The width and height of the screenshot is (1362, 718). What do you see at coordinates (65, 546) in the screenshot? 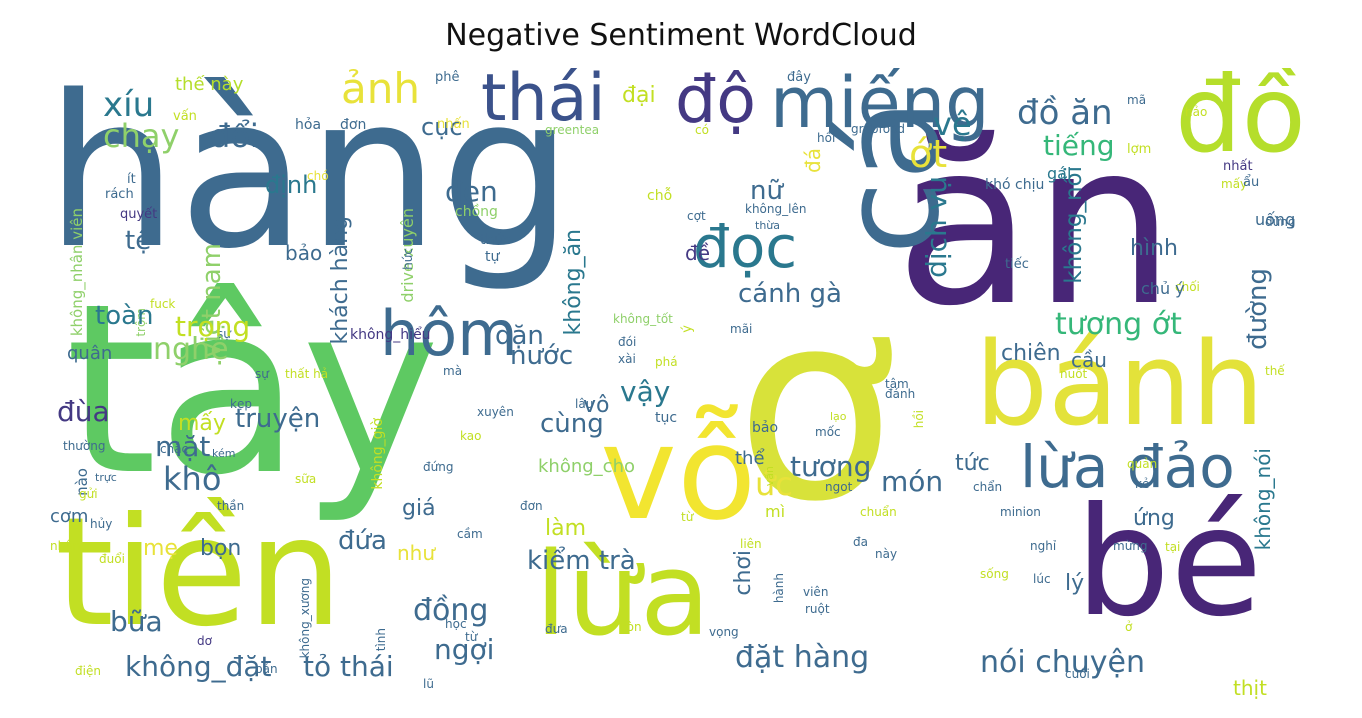
I see `cloud-word: nhân` at bounding box center [65, 546].